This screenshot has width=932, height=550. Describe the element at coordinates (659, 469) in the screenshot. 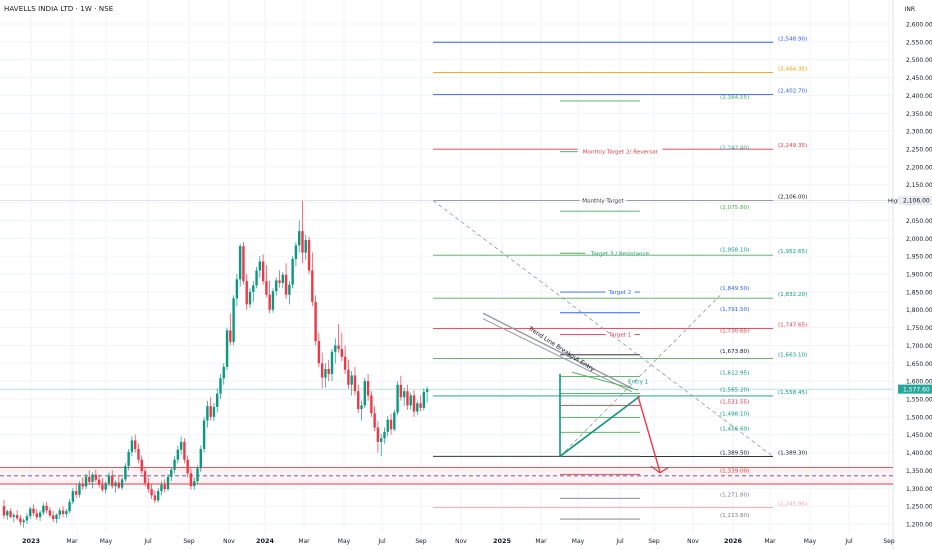

I see `down-projection-arrowhead` at that location.